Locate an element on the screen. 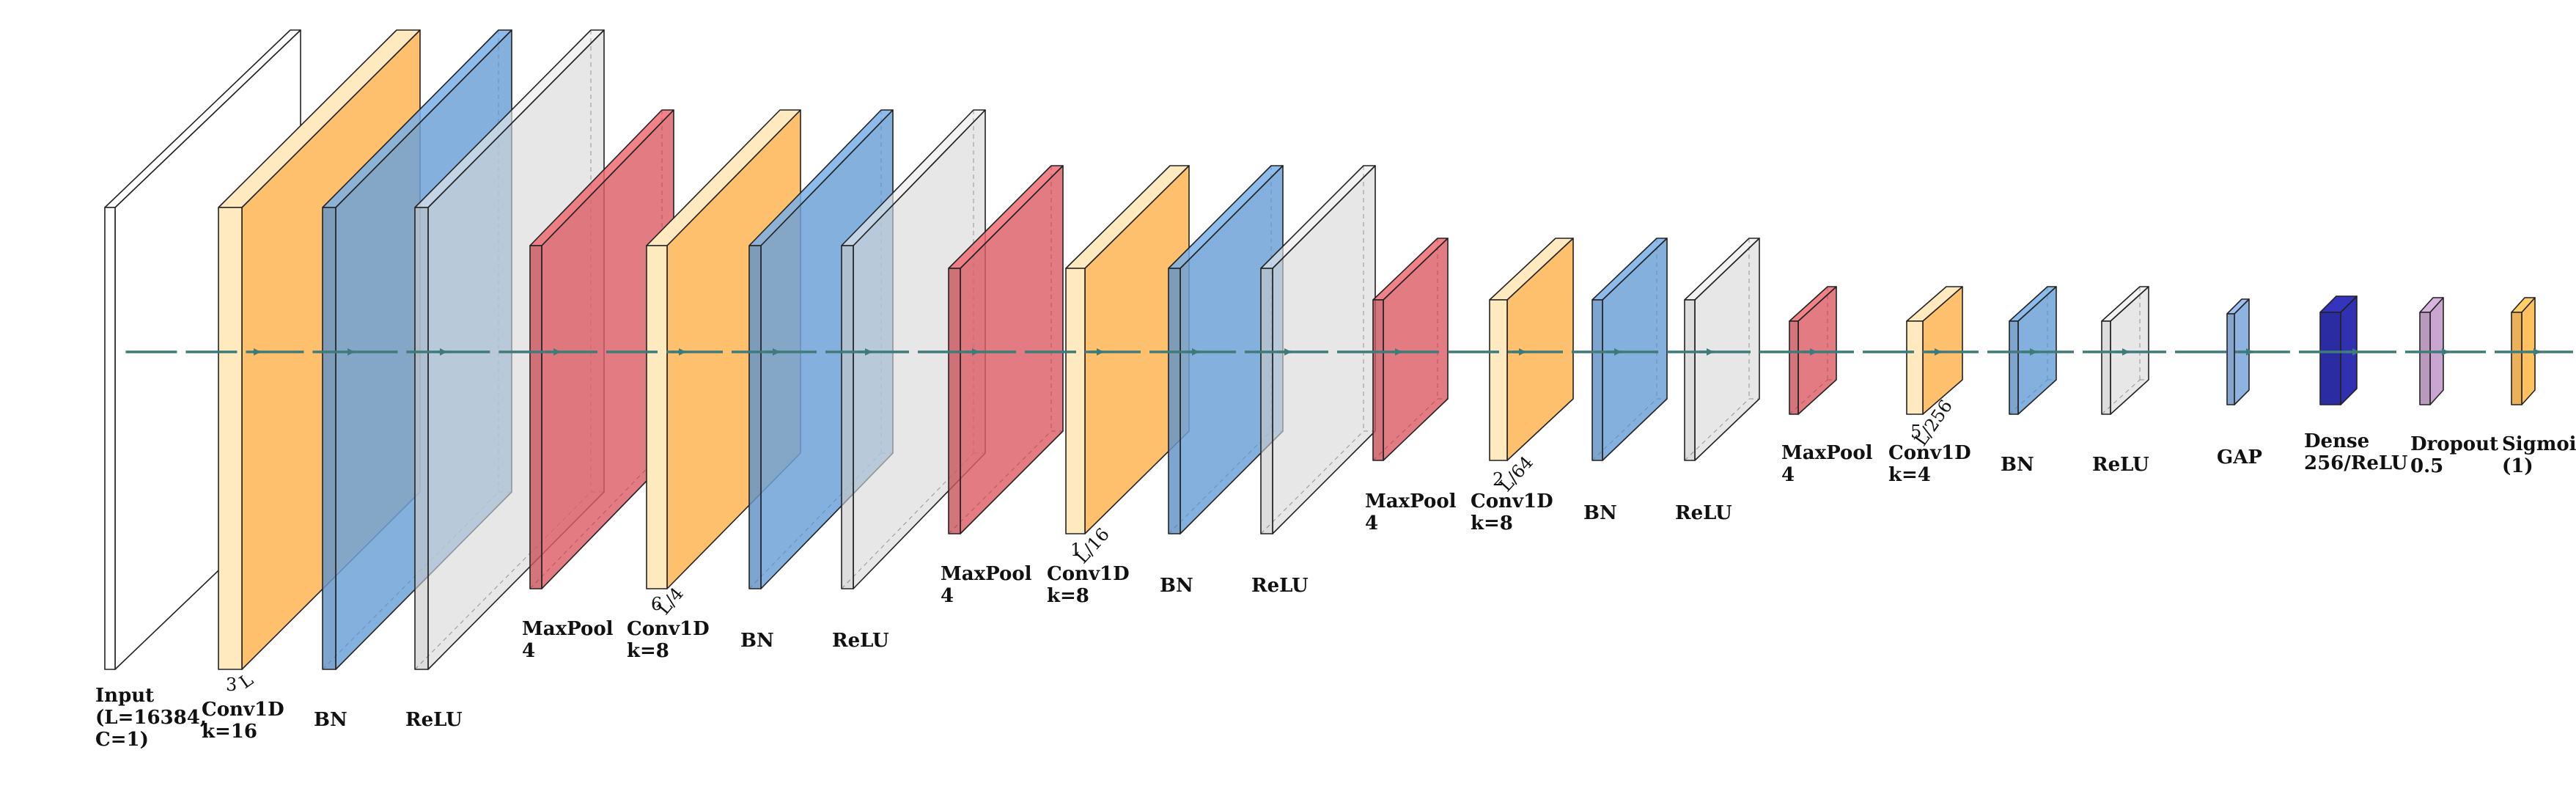 The height and width of the screenshot is (805, 2576). layer-label-dense: Dense 256/ReLU is located at coordinates (2356, 452).